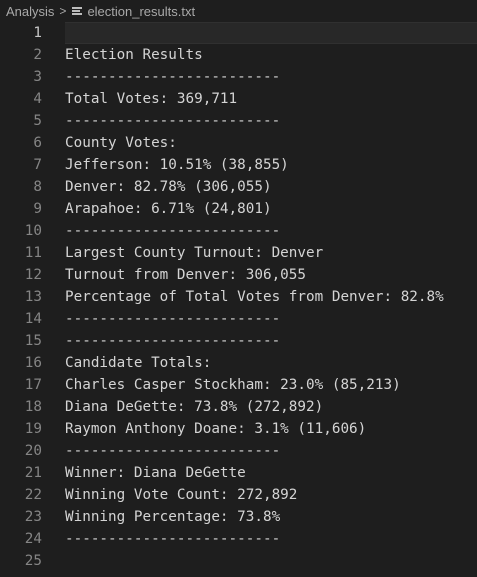  What do you see at coordinates (21, 121) in the screenshot?
I see `line-number: 5` at bounding box center [21, 121].